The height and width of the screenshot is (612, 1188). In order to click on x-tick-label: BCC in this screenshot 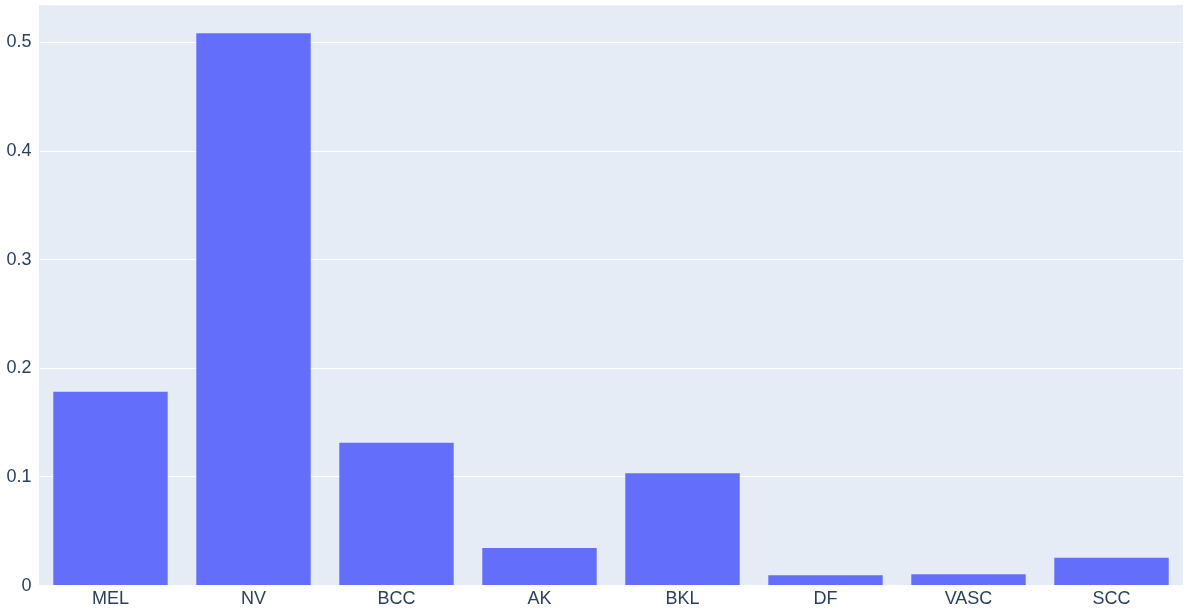, I will do `click(396, 597)`.